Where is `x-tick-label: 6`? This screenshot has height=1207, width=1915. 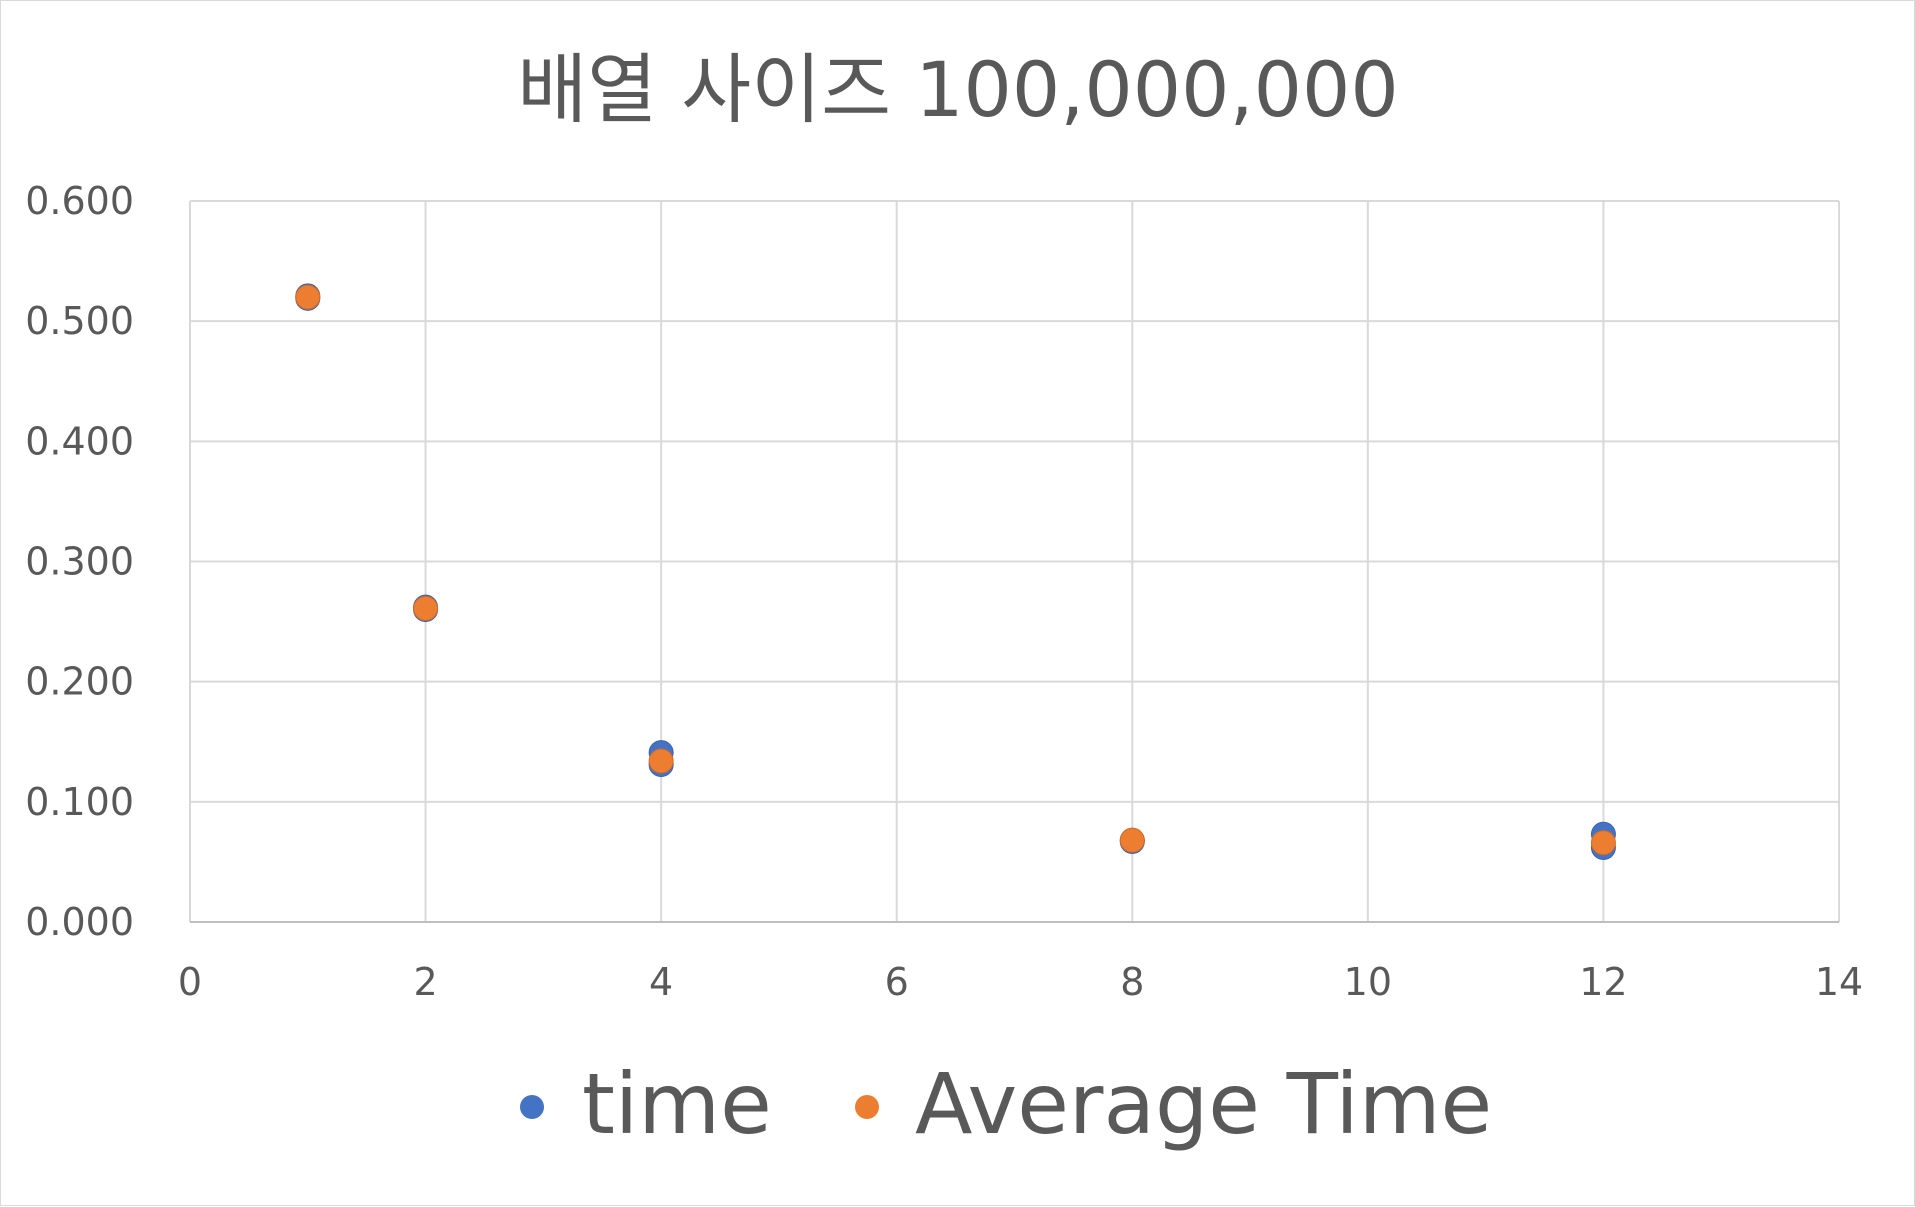 x-tick-label: 6 is located at coordinates (897, 982).